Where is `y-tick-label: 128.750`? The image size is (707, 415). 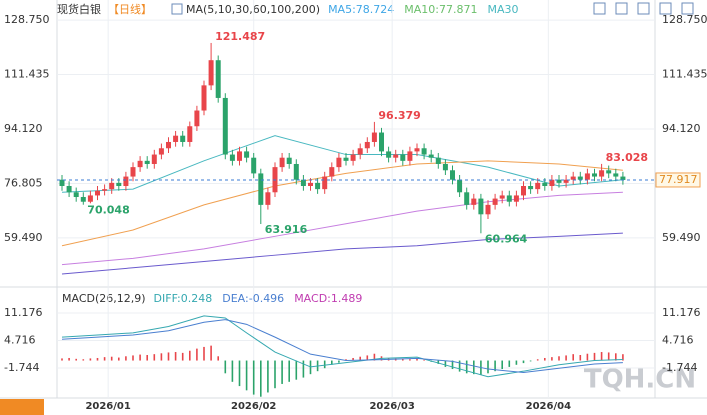
y-tick-label: 128.750 is located at coordinates (684, 19).